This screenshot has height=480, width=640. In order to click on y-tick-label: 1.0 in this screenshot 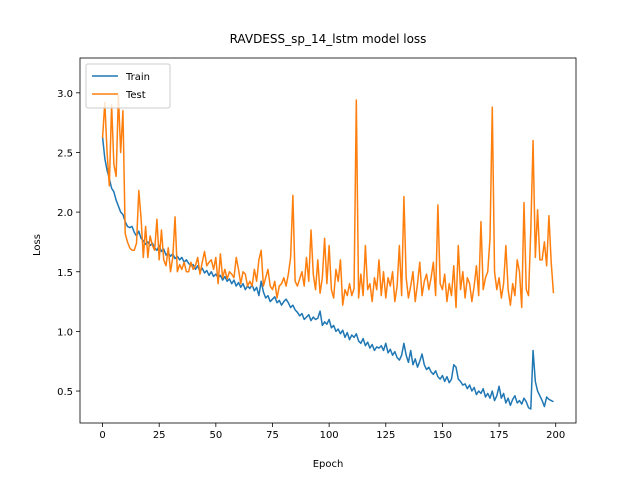, I will do `click(65, 332)`.